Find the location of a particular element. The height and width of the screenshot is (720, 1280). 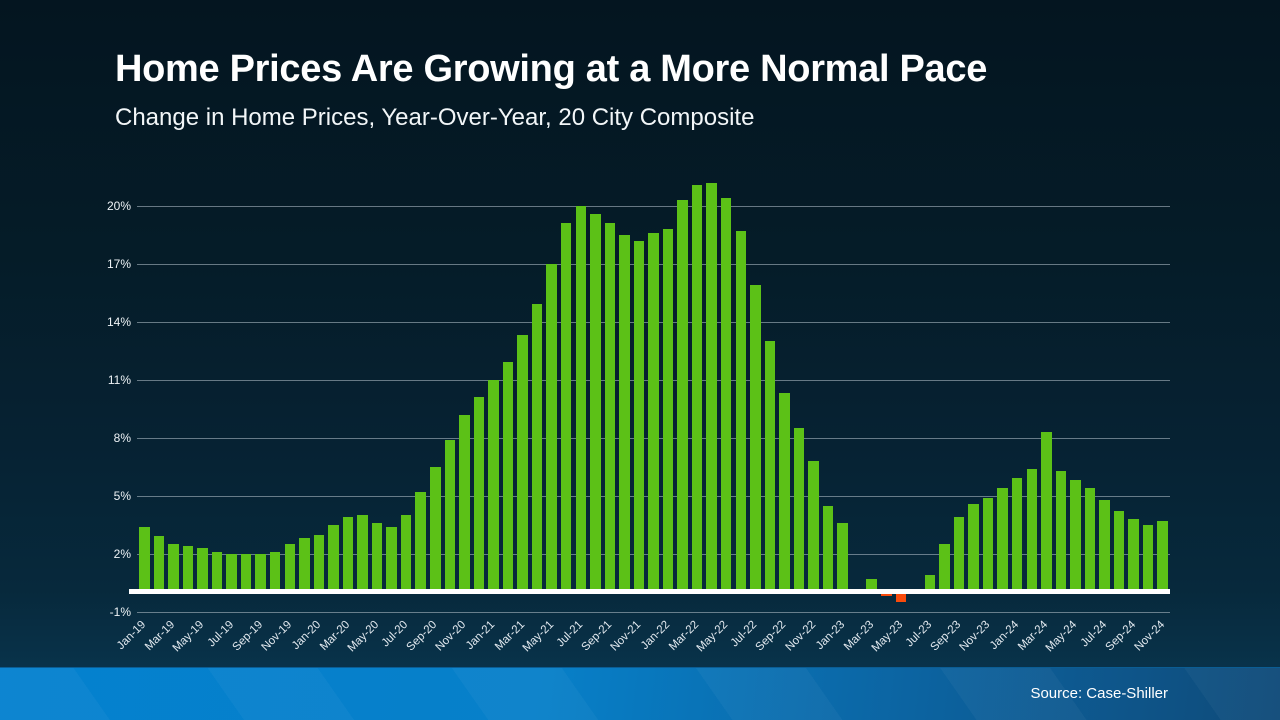

y-tick-label: 17% is located at coordinates (118, 263).